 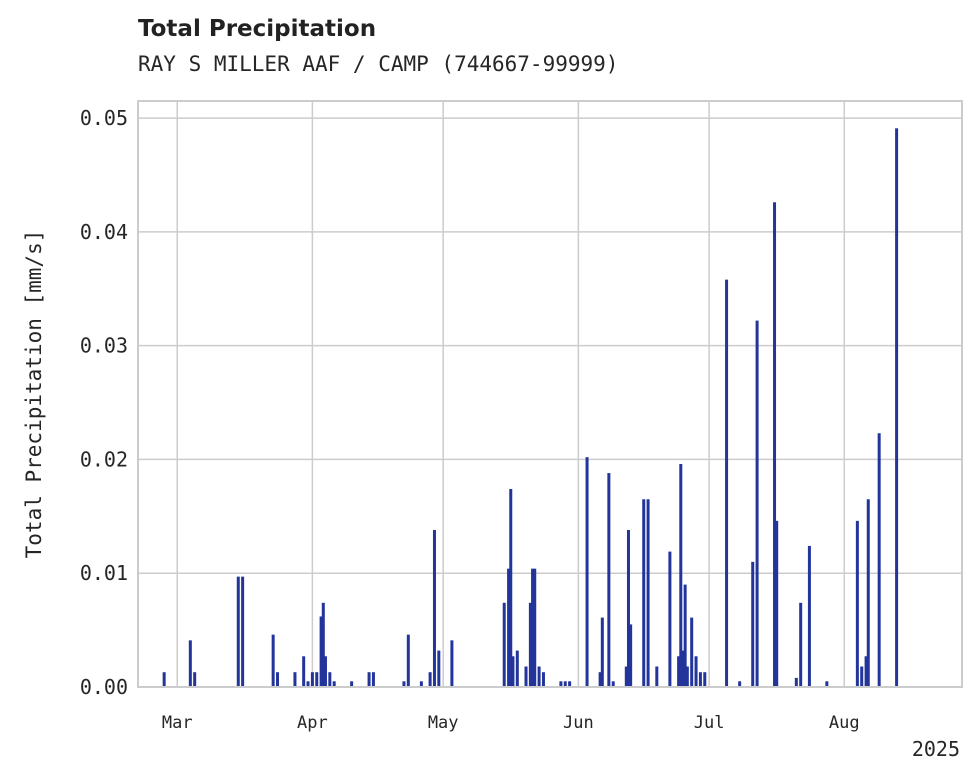 I want to click on y-axis-label: Total Precipitation [mm/s], so click(x=34, y=394).